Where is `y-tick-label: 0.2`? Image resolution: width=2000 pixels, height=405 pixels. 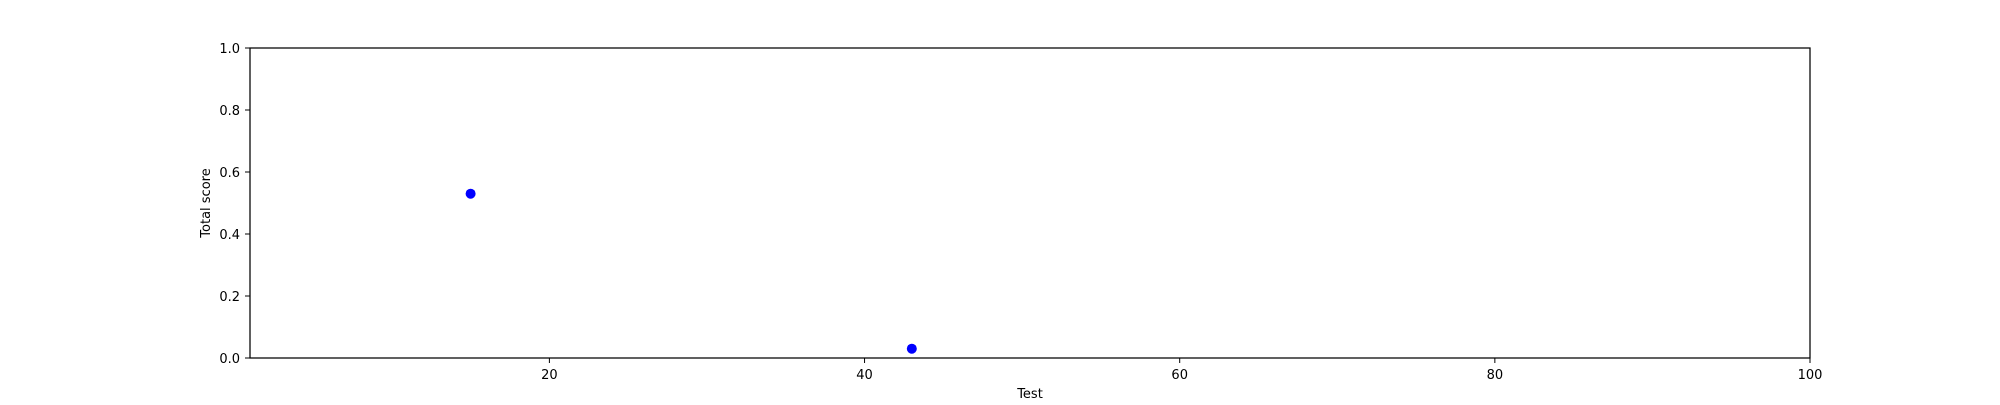
y-tick-label: 0.2 is located at coordinates (229, 297).